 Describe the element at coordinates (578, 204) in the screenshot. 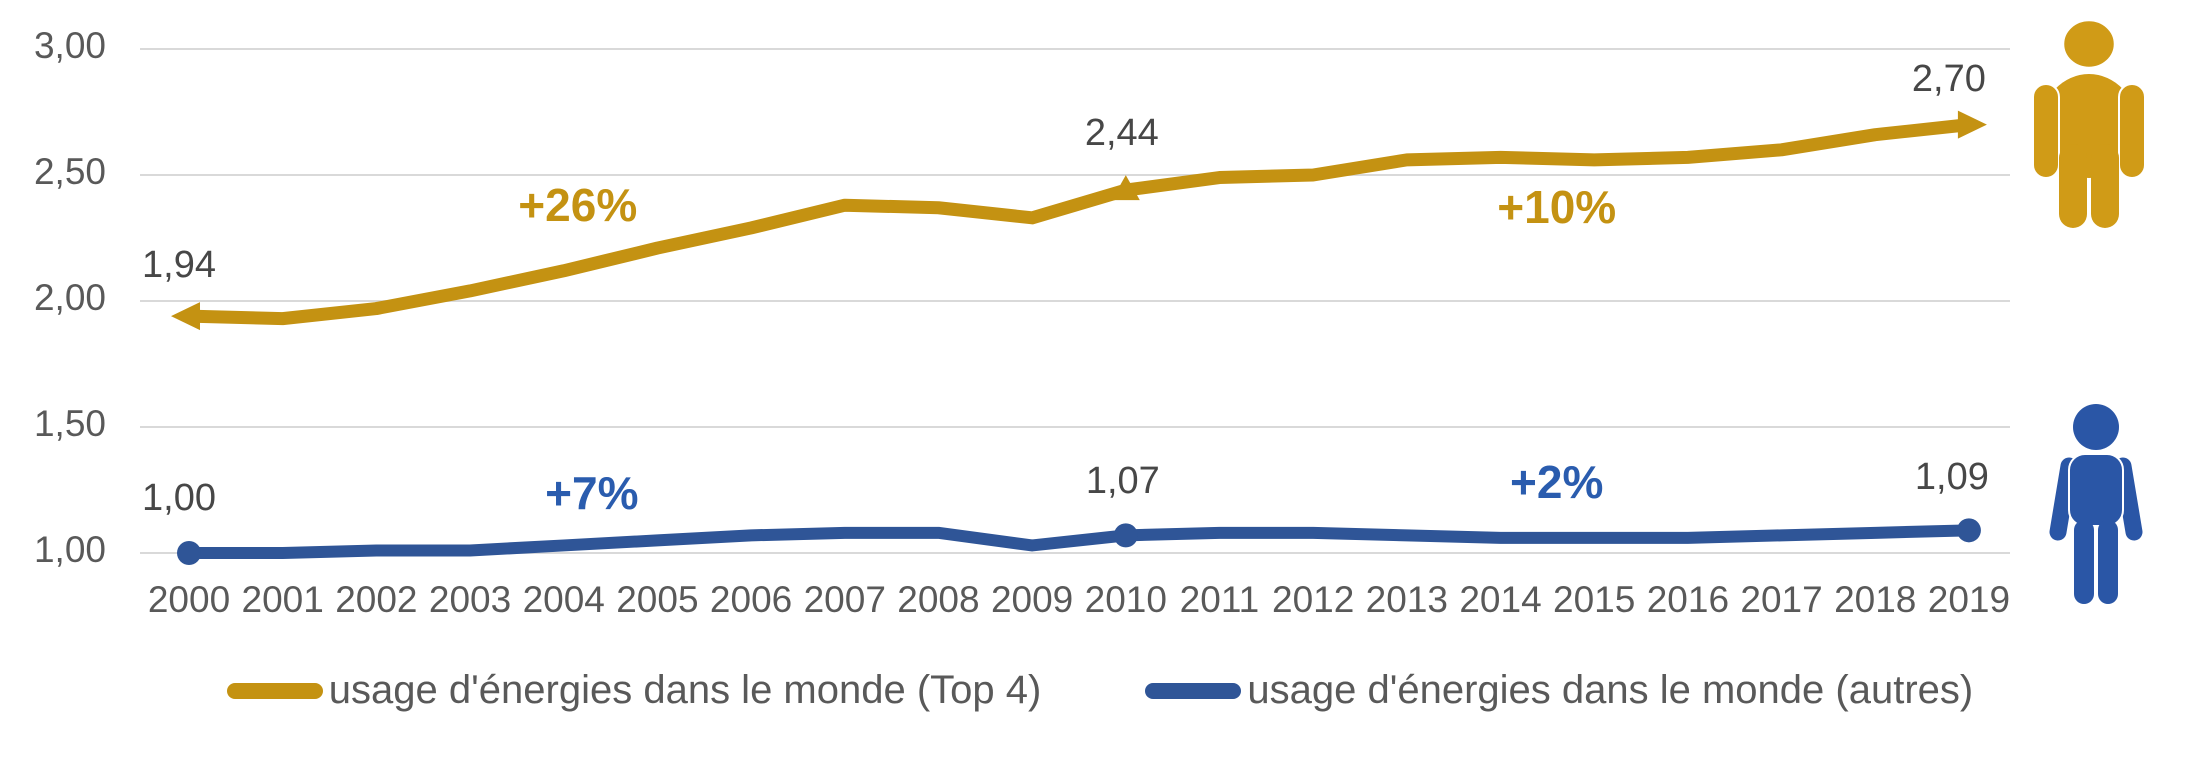

I see `annotation-26pct: +26%` at that location.